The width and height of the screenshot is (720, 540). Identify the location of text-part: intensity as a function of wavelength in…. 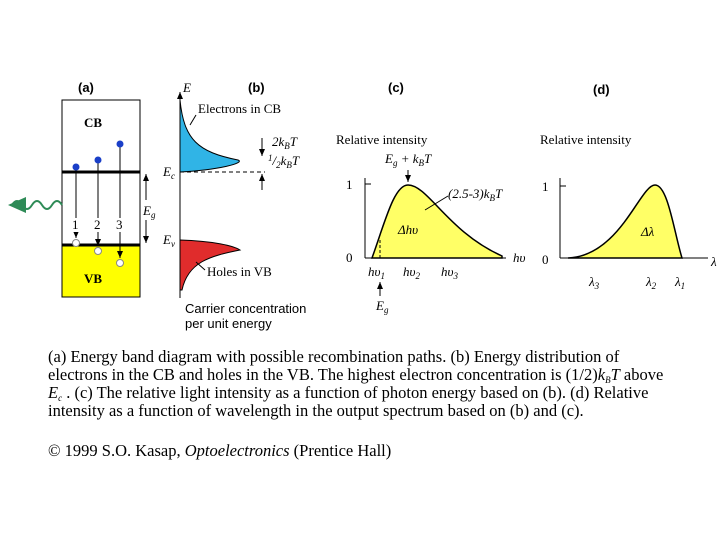
(316, 410).